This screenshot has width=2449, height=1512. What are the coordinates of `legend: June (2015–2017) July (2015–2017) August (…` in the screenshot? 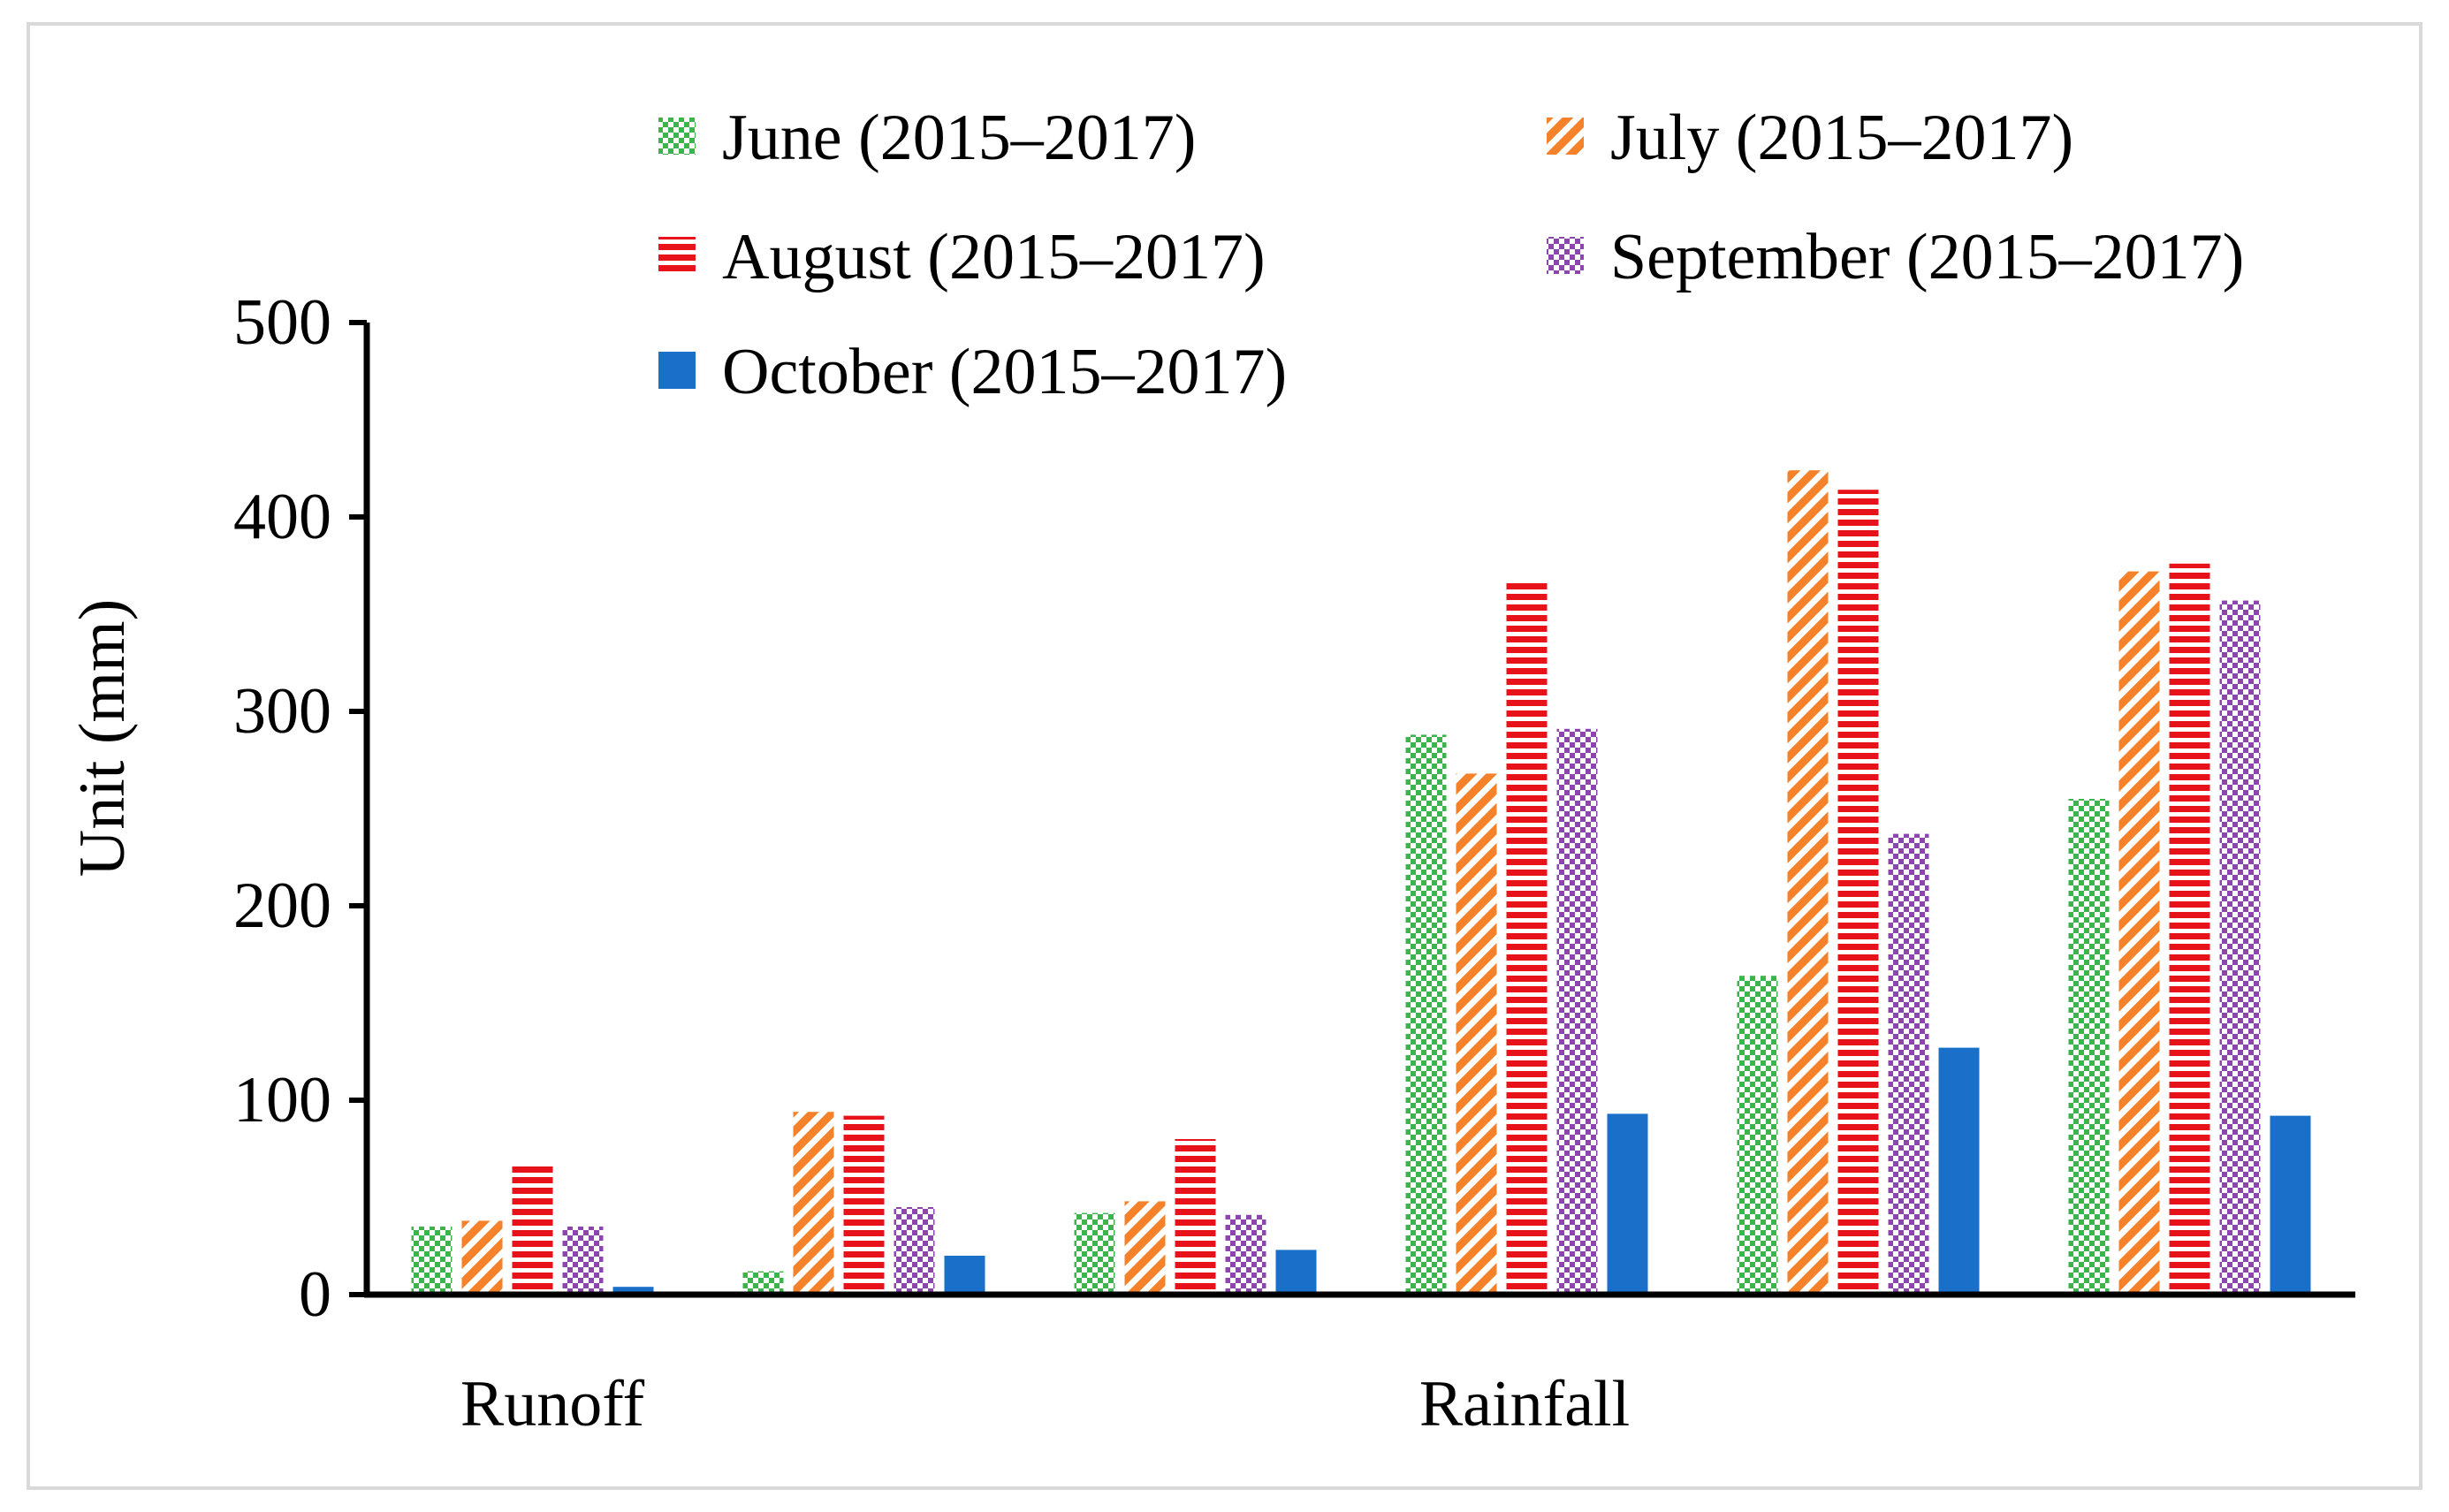 It's located at (1451, 255).